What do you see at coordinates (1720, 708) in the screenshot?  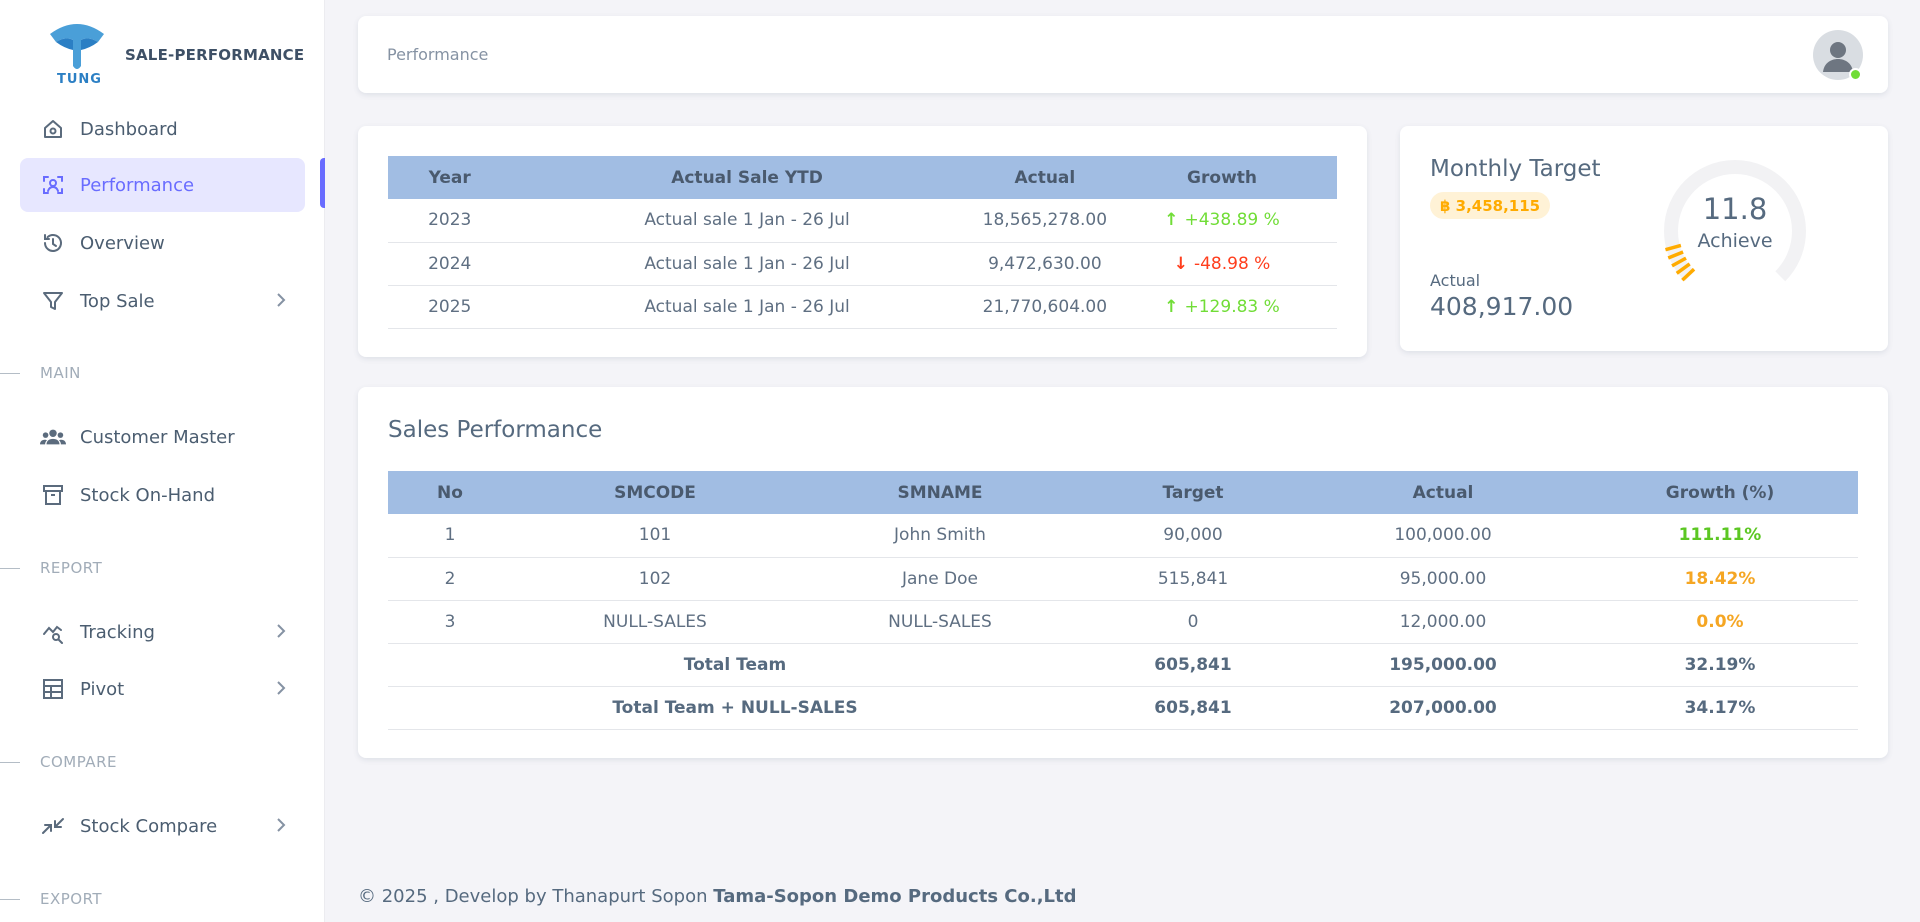 I see `growth-cell: 34.17%` at bounding box center [1720, 708].